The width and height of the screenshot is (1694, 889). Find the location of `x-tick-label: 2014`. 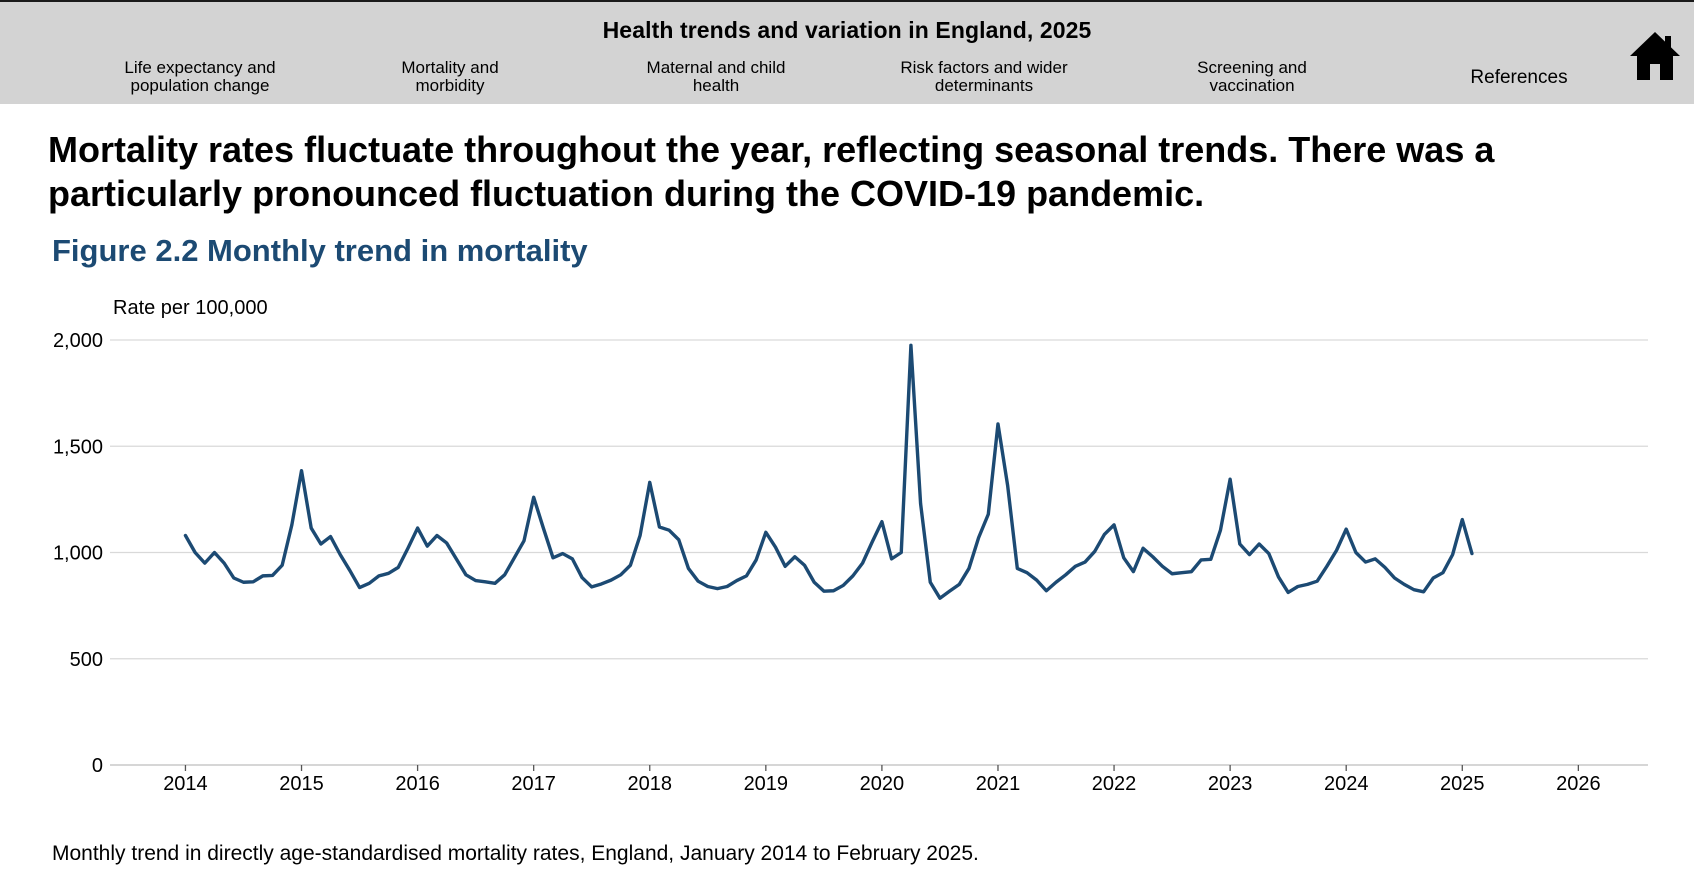

x-tick-label: 2014 is located at coordinates (185, 784).